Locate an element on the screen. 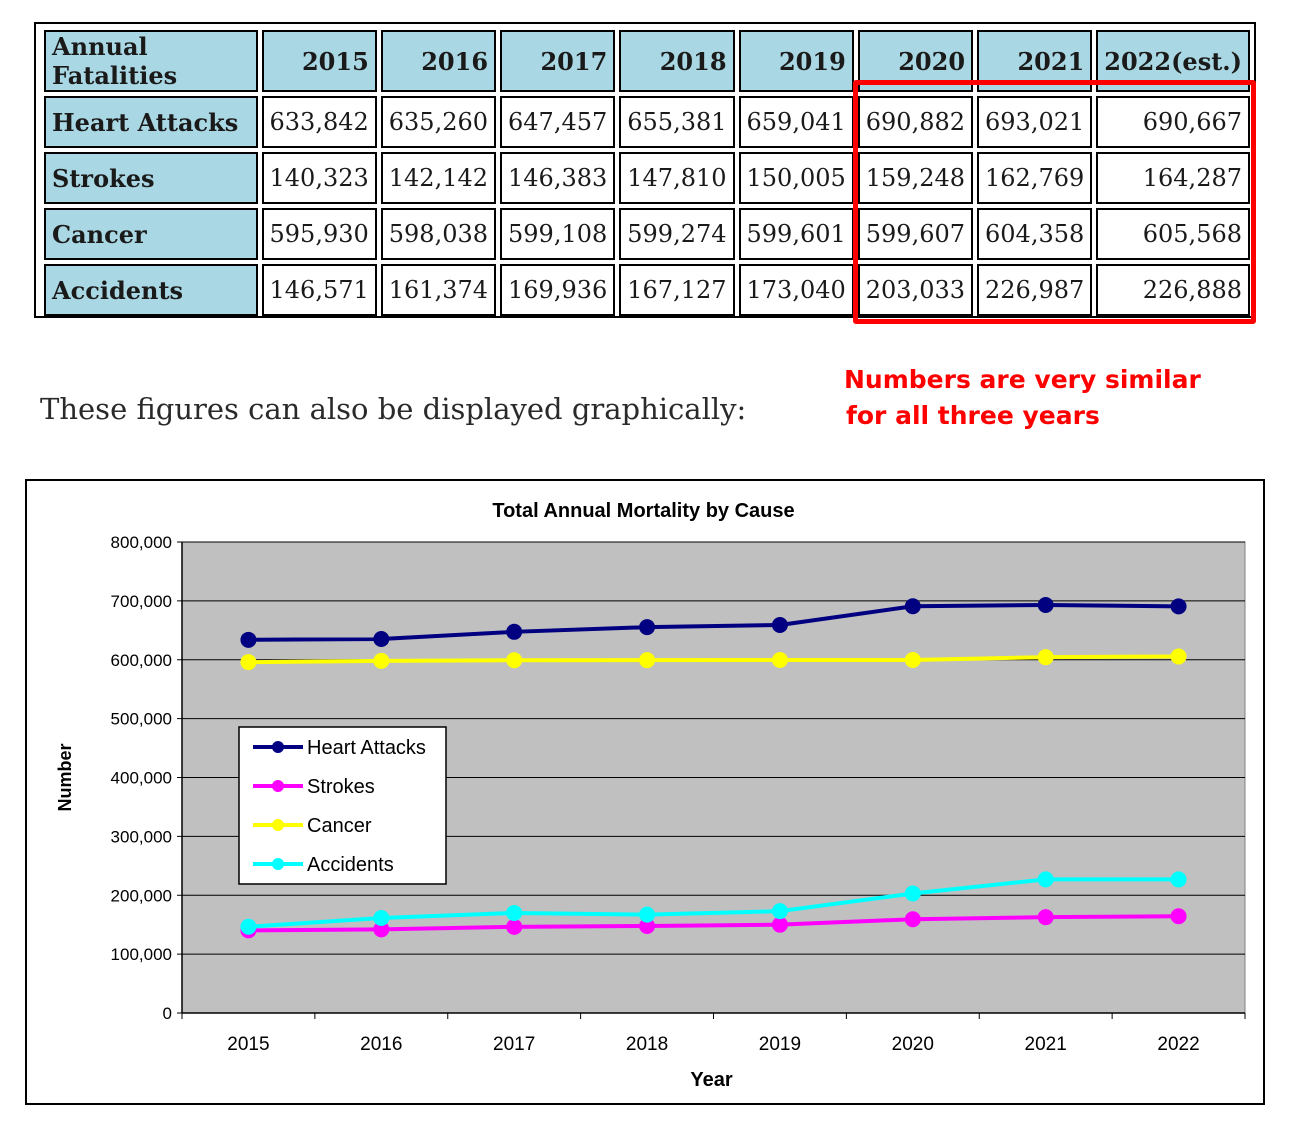  y-tick-label: 500,000 is located at coordinates (141, 719).